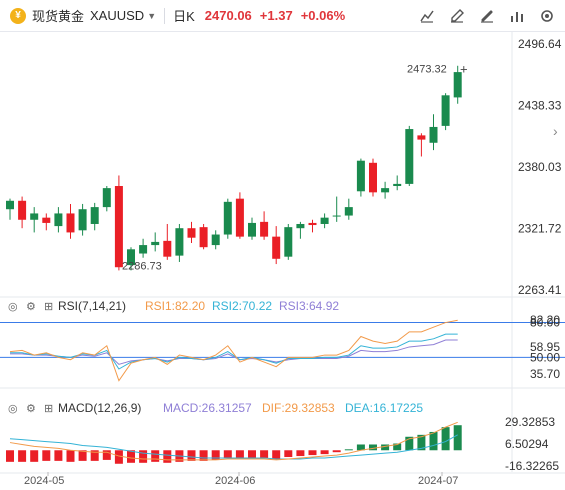  I want to click on macd-tick-label: 6.50294, so click(527, 444).